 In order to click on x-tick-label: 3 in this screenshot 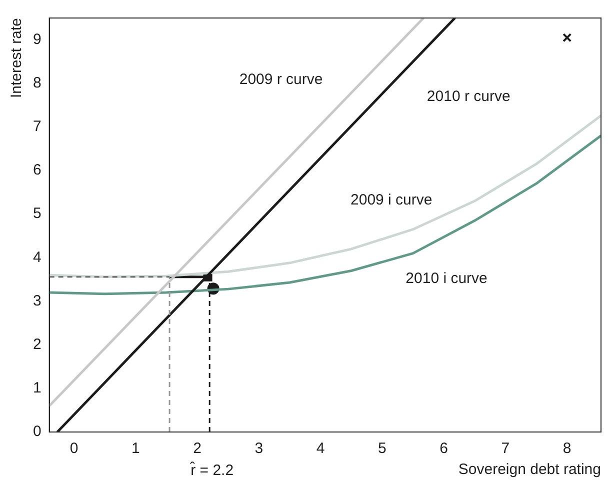, I will do `click(259, 449)`.